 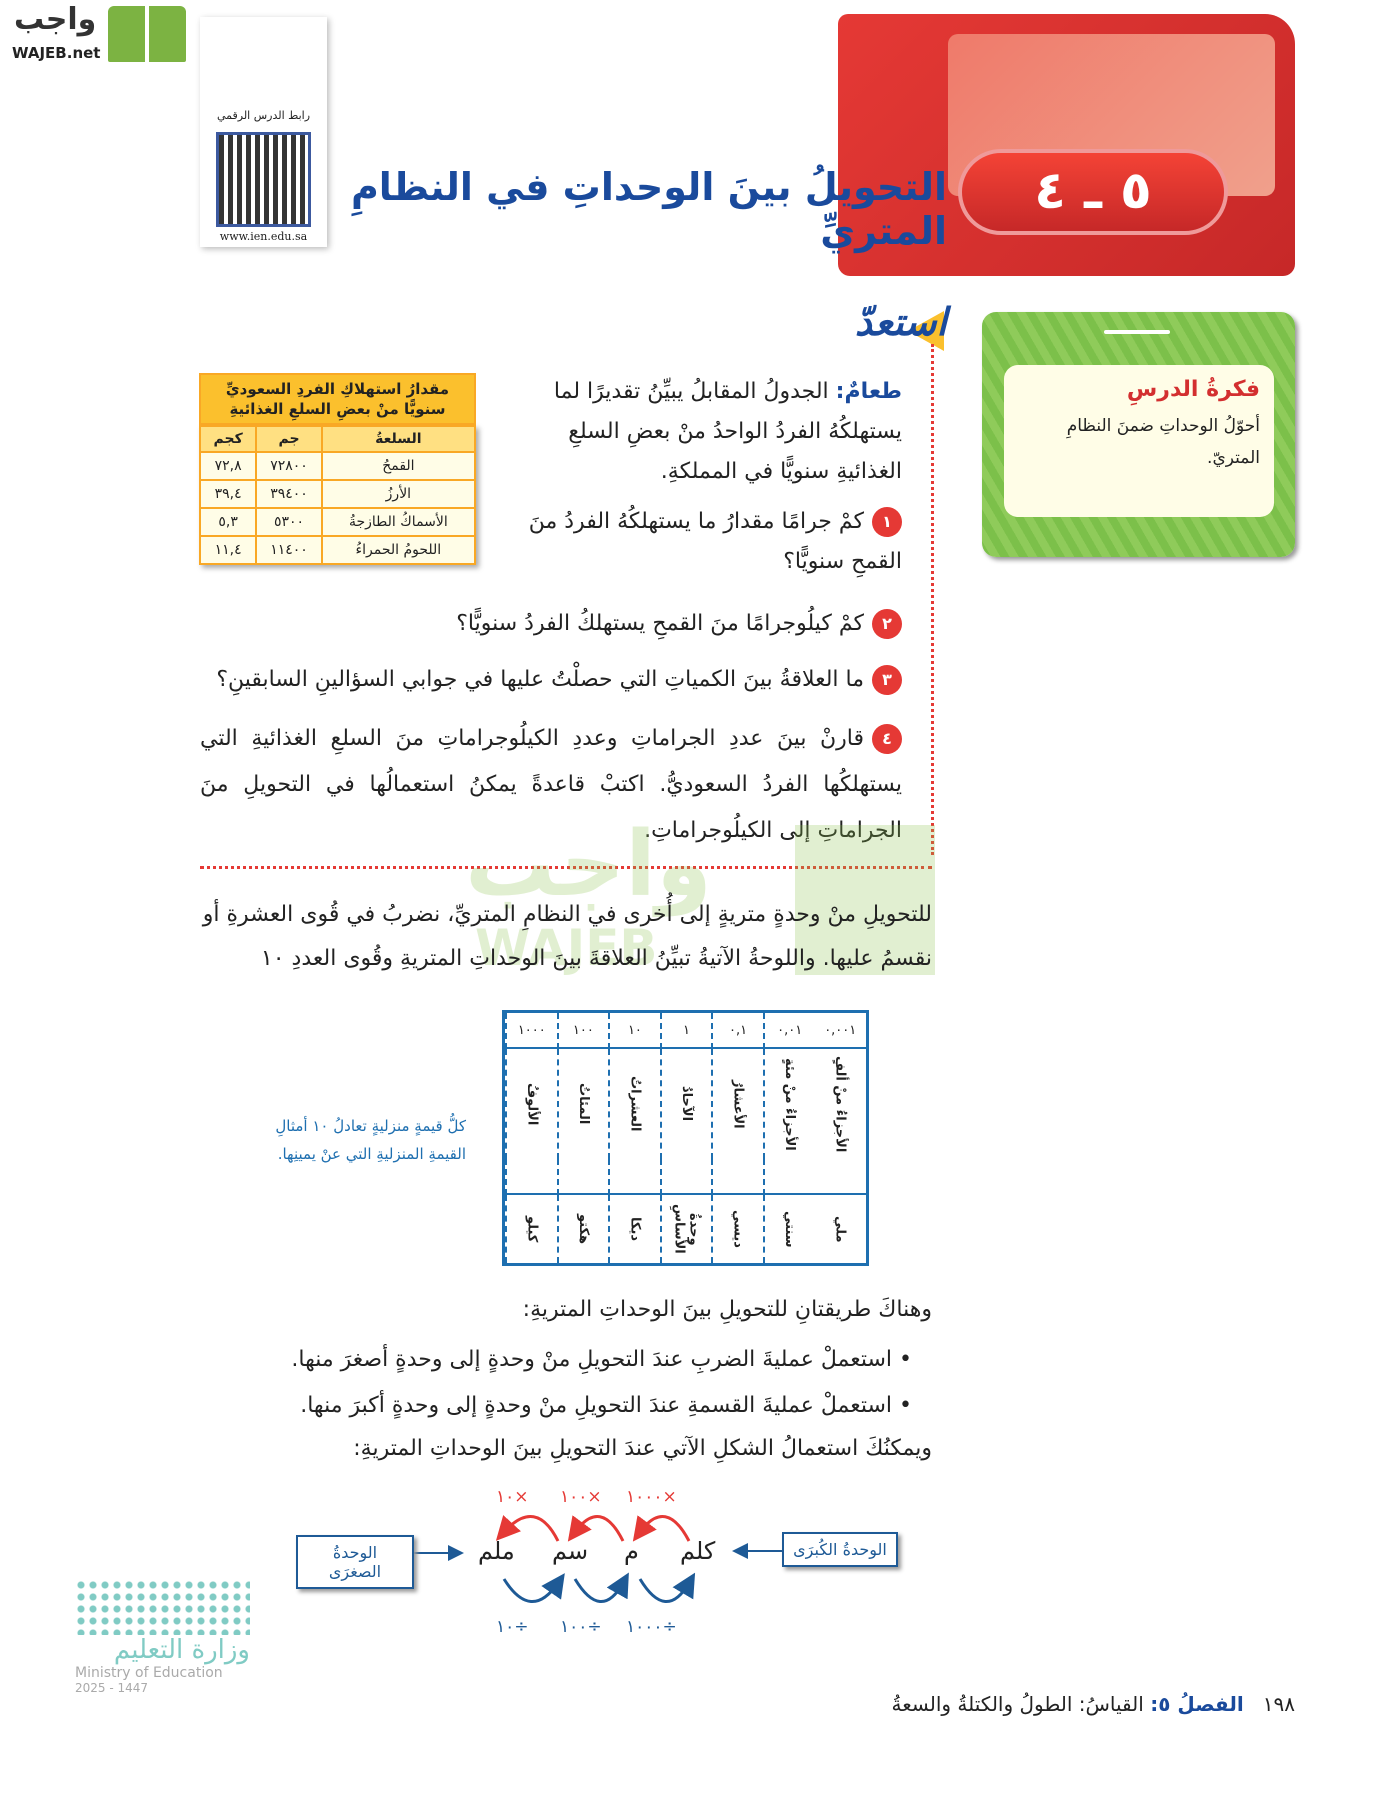 What do you see at coordinates (840, 1229) in the screenshot?
I see `place-value-cell: ملي` at bounding box center [840, 1229].